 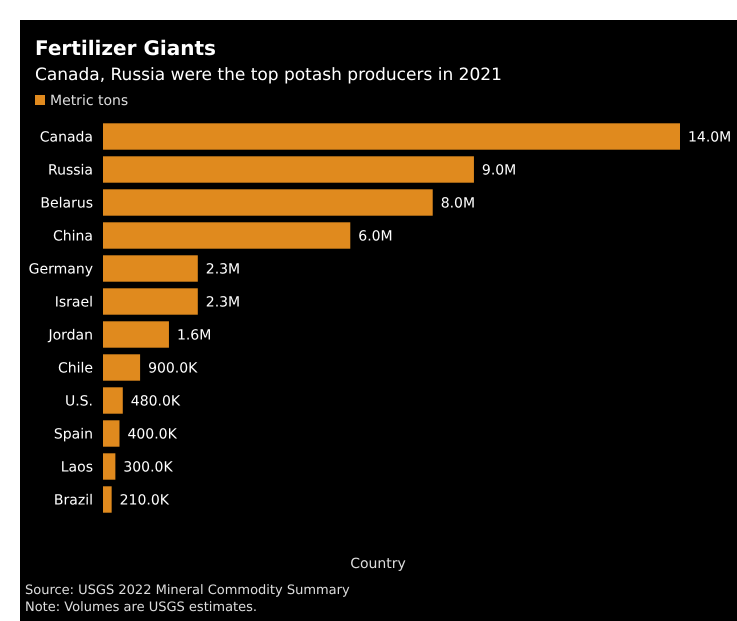 I want to click on y-tick-label: Israel, so click(x=73, y=302).